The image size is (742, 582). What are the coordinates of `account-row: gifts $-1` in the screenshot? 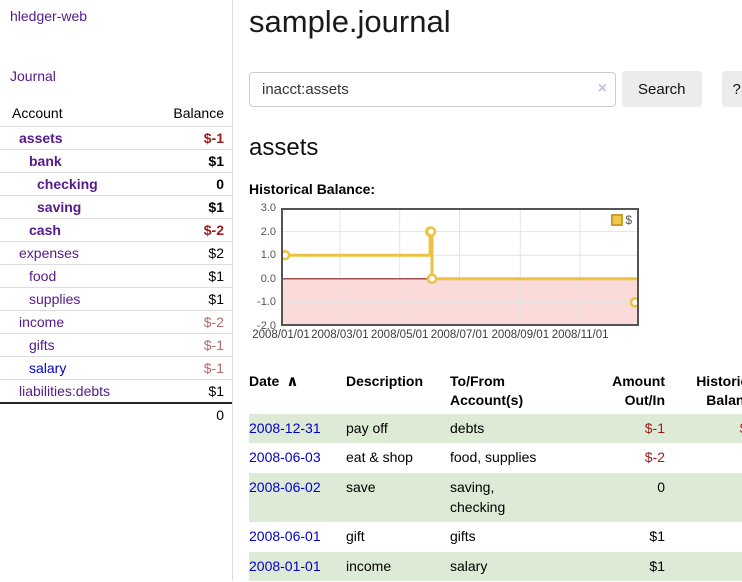 It's located at (116, 345).